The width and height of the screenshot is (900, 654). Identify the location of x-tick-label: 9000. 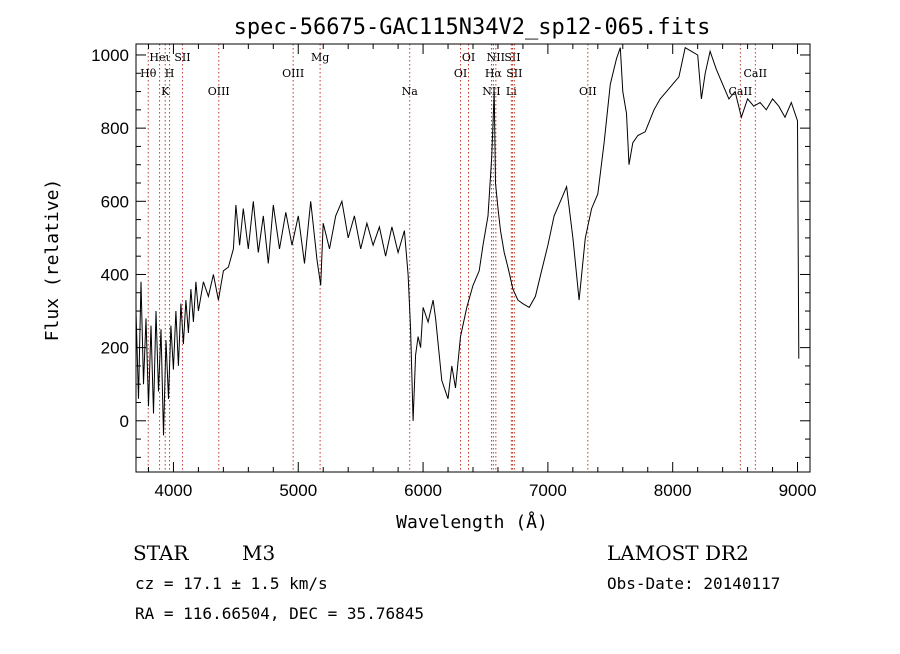
(798, 490).